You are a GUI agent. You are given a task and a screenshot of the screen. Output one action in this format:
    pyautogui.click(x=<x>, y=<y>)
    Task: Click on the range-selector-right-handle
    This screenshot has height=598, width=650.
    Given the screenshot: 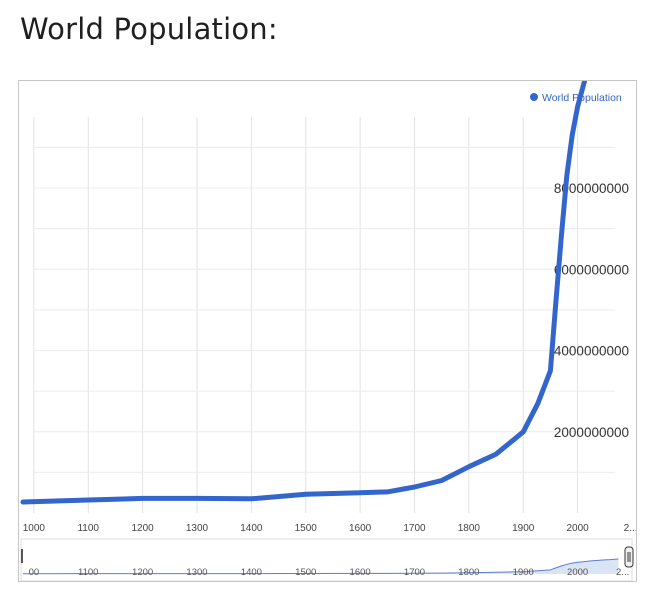 What is the action you would take?
    pyautogui.click(x=629, y=557)
    